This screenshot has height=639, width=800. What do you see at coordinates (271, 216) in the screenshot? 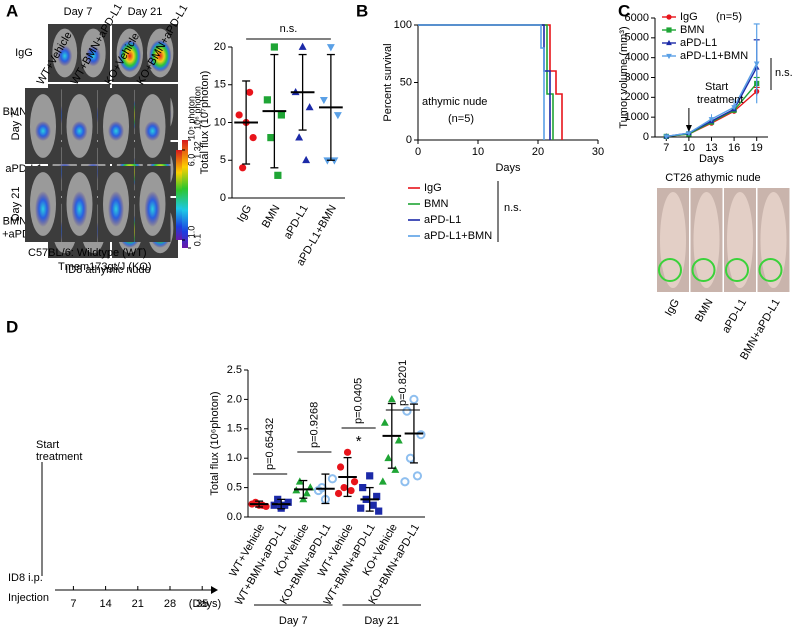
I see `x-tick-label: BMN` at bounding box center [271, 216].